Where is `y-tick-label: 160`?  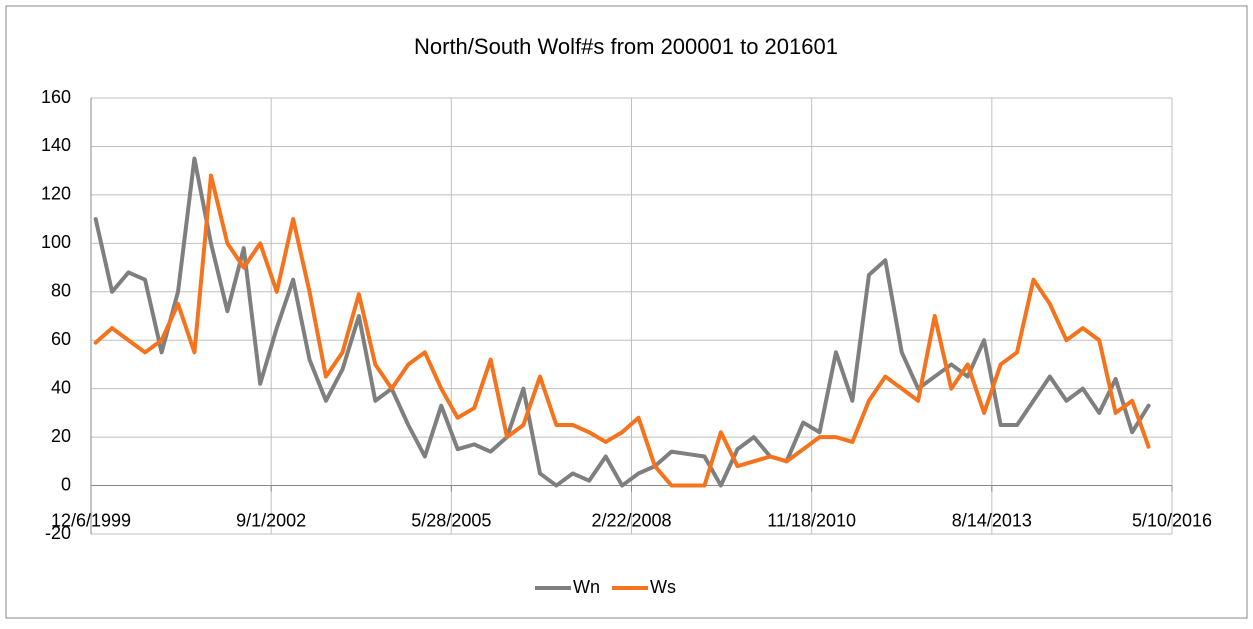 y-tick-label: 160 is located at coordinates (56, 97).